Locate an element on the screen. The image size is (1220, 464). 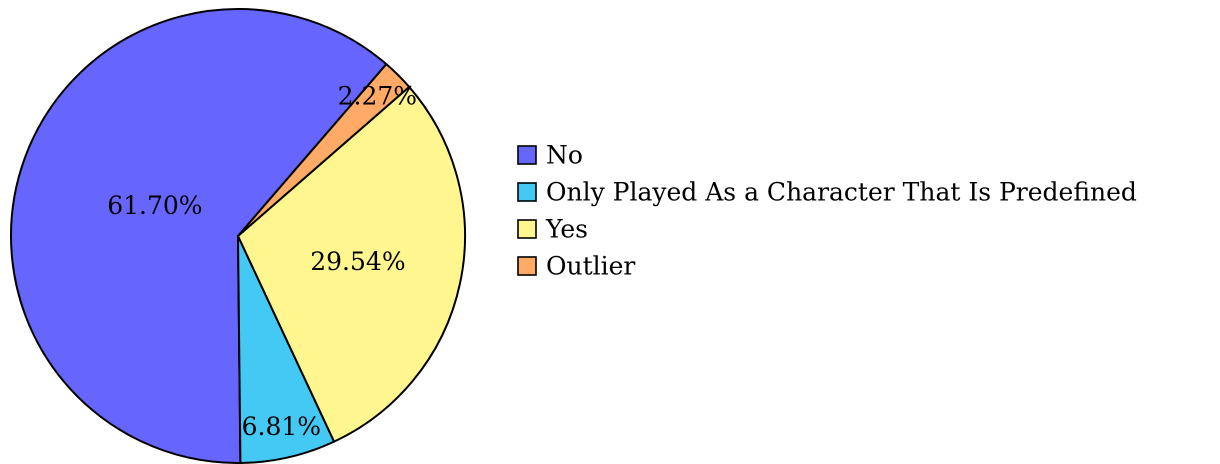
legend-label-0: No is located at coordinates (564, 155).